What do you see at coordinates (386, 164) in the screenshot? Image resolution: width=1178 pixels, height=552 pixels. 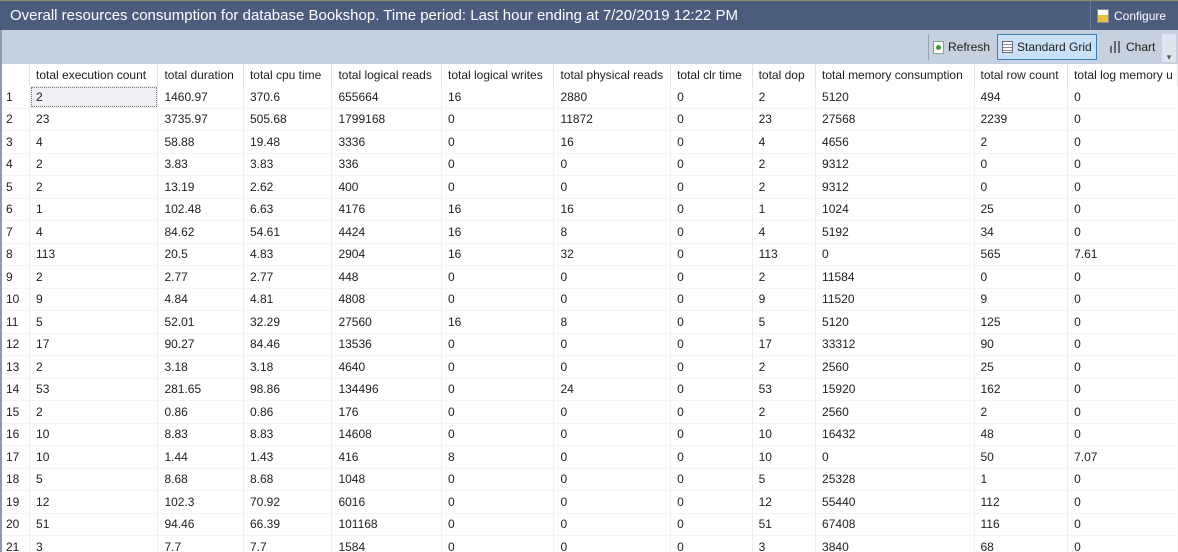 I see `grid-cell: 336` at bounding box center [386, 164].